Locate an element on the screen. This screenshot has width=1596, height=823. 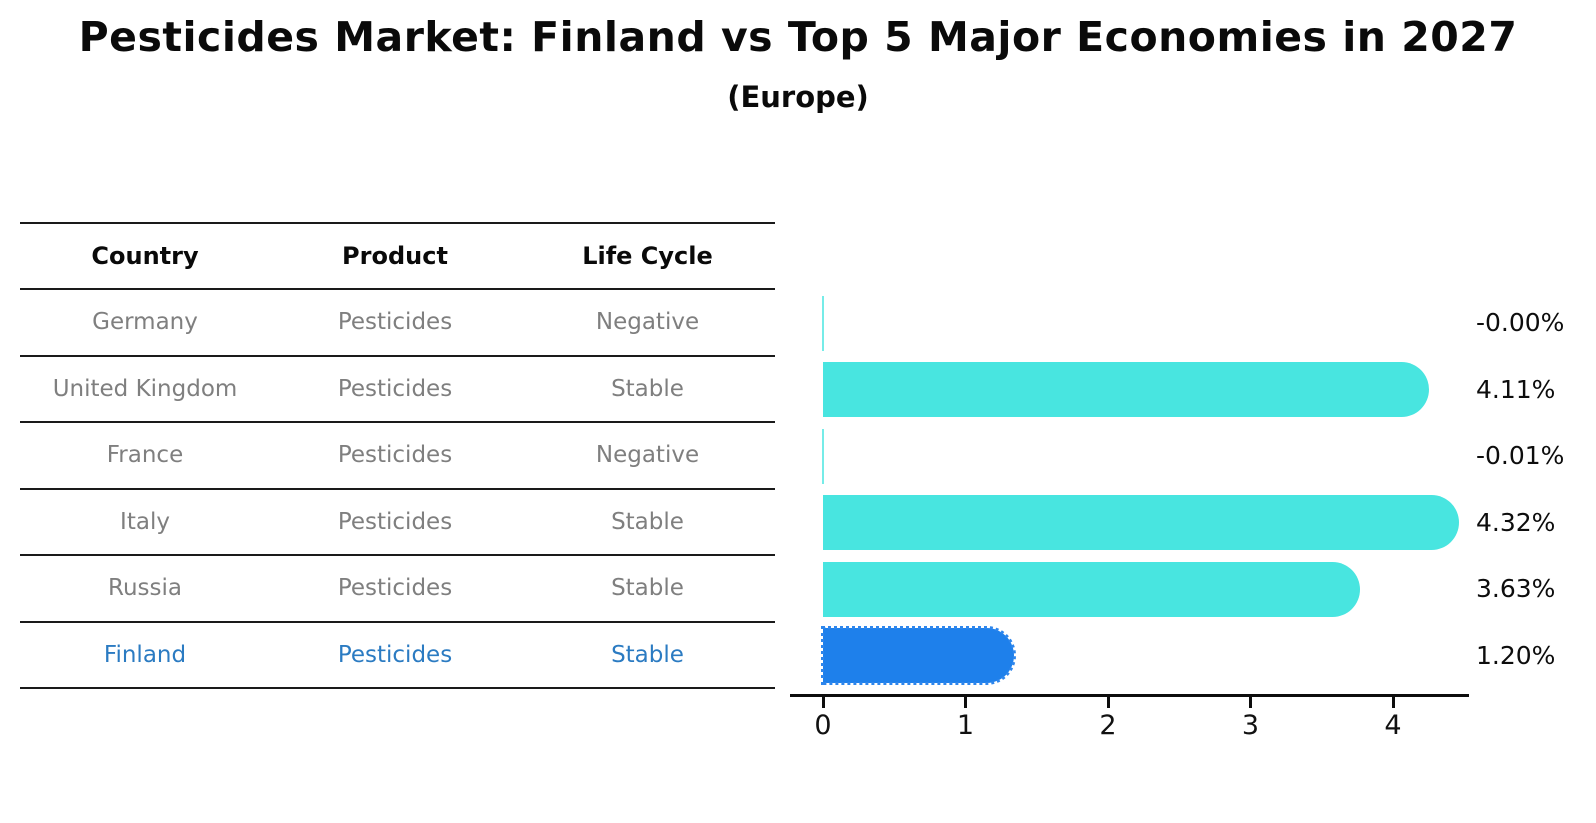
x-tick-label-1: 1 is located at coordinates (965, 725).